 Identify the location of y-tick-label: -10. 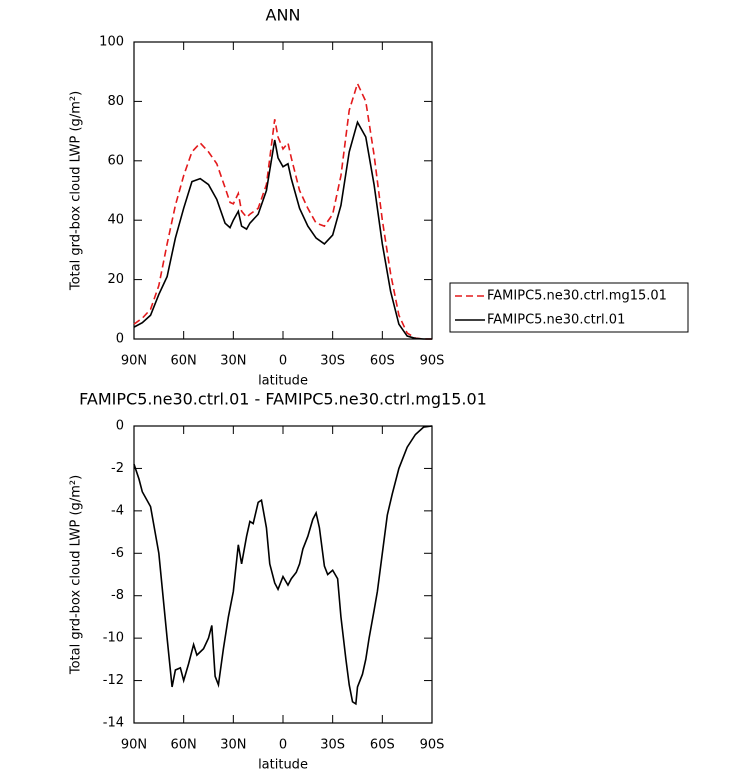
(113, 638).